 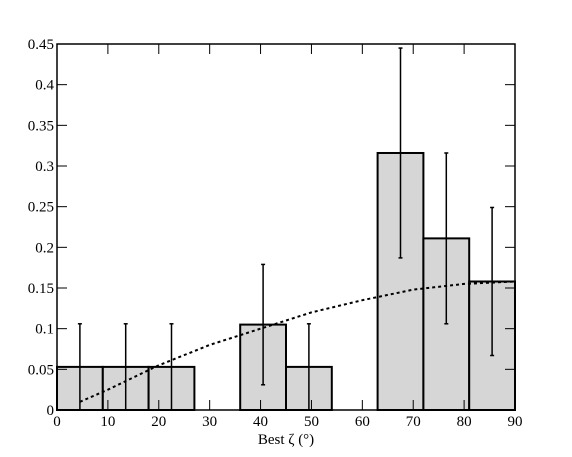 What do you see at coordinates (464, 422) in the screenshot?
I see `x-tick-label: 80` at bounding box center [464, 422].